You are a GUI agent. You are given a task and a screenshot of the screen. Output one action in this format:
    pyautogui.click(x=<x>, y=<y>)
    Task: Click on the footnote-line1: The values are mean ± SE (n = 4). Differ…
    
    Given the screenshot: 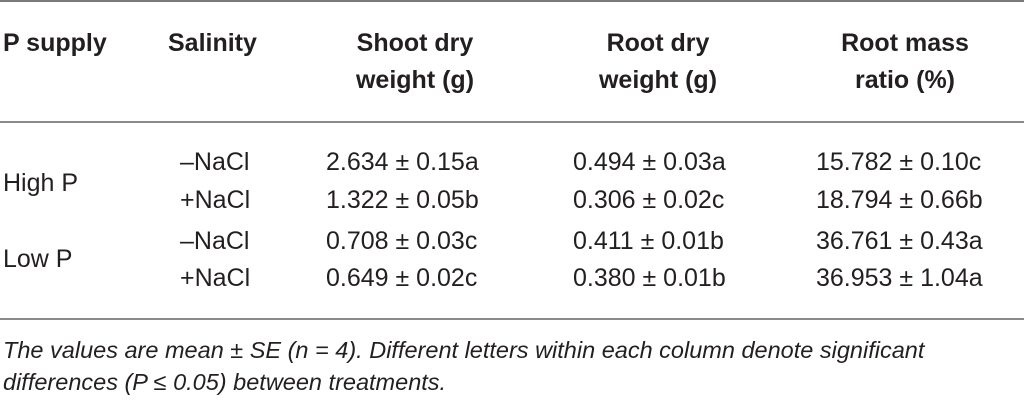 What is the action you would take?
    pyautogui.click(x=464, y=350)
    